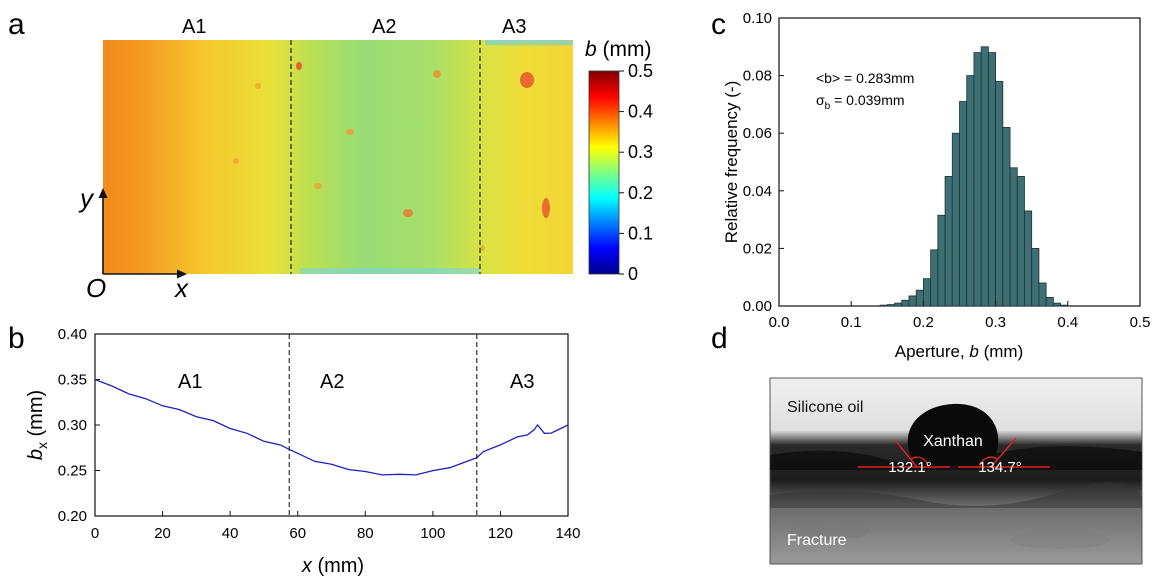 The width and height of the screenshot is (1156, 579). What do you see at coordinates (618, 49) in the screenshot?
I see `colorbar-title: b (mm)` at bounding box center [618, 49].